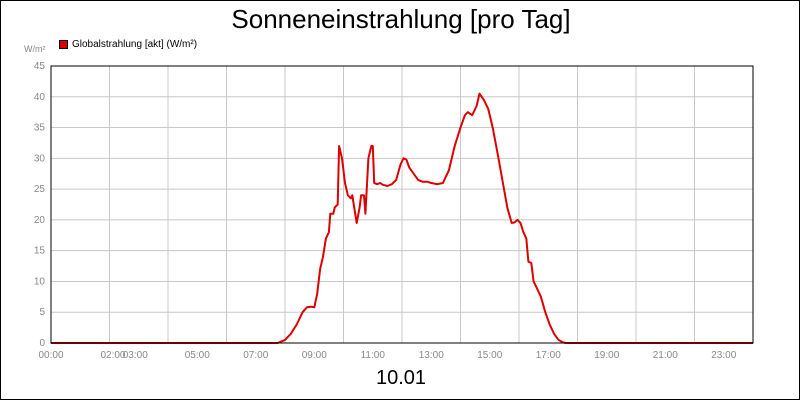  What do you see at coordinates (42, 343) in the screenshot?
I see `y-tick-label: 0` at bounding box center [42, 343].